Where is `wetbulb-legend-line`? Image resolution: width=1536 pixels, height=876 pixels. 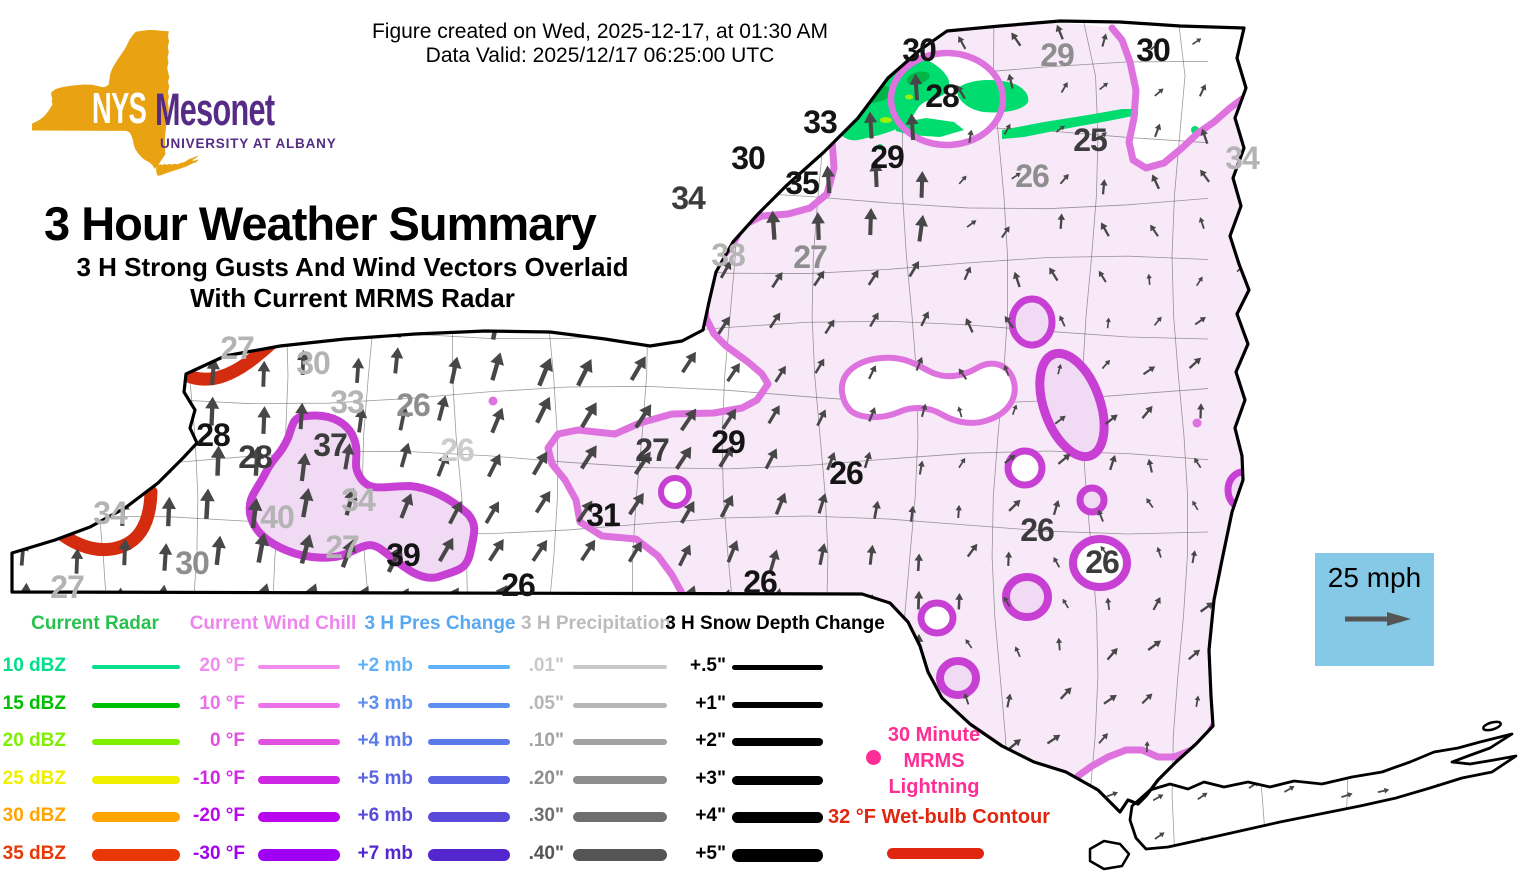 wetbulb-legend-line is located at coordinates (935, 853).